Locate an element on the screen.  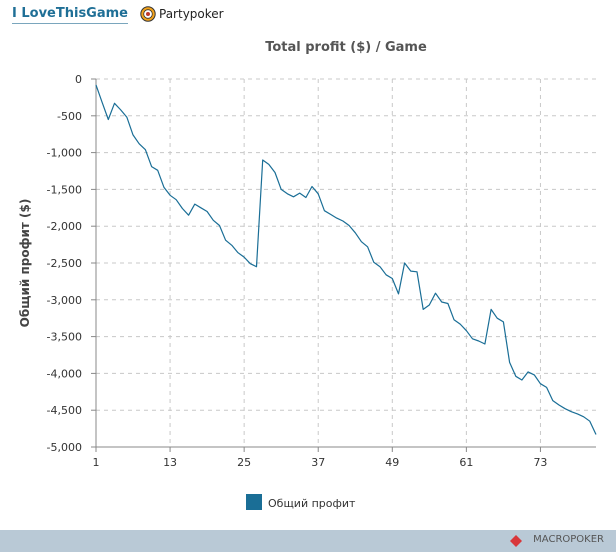
legend-swatch is located at coordinates (254, 502).